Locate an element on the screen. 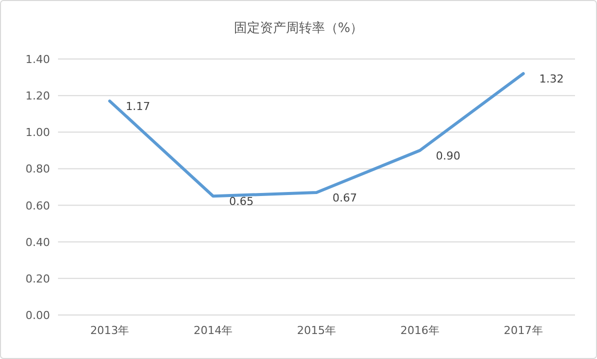 The image size is (597, 359). y-tick-label: 0.40 is located at coordinates (38, 242).